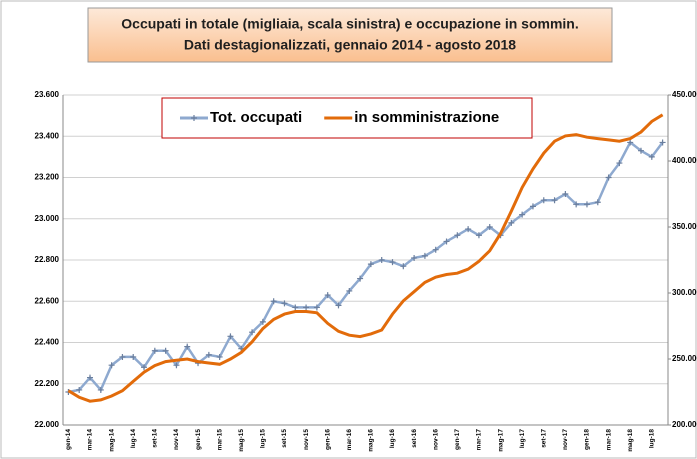  I want to click on y-tick-label: 22.000, so click(47, 424).